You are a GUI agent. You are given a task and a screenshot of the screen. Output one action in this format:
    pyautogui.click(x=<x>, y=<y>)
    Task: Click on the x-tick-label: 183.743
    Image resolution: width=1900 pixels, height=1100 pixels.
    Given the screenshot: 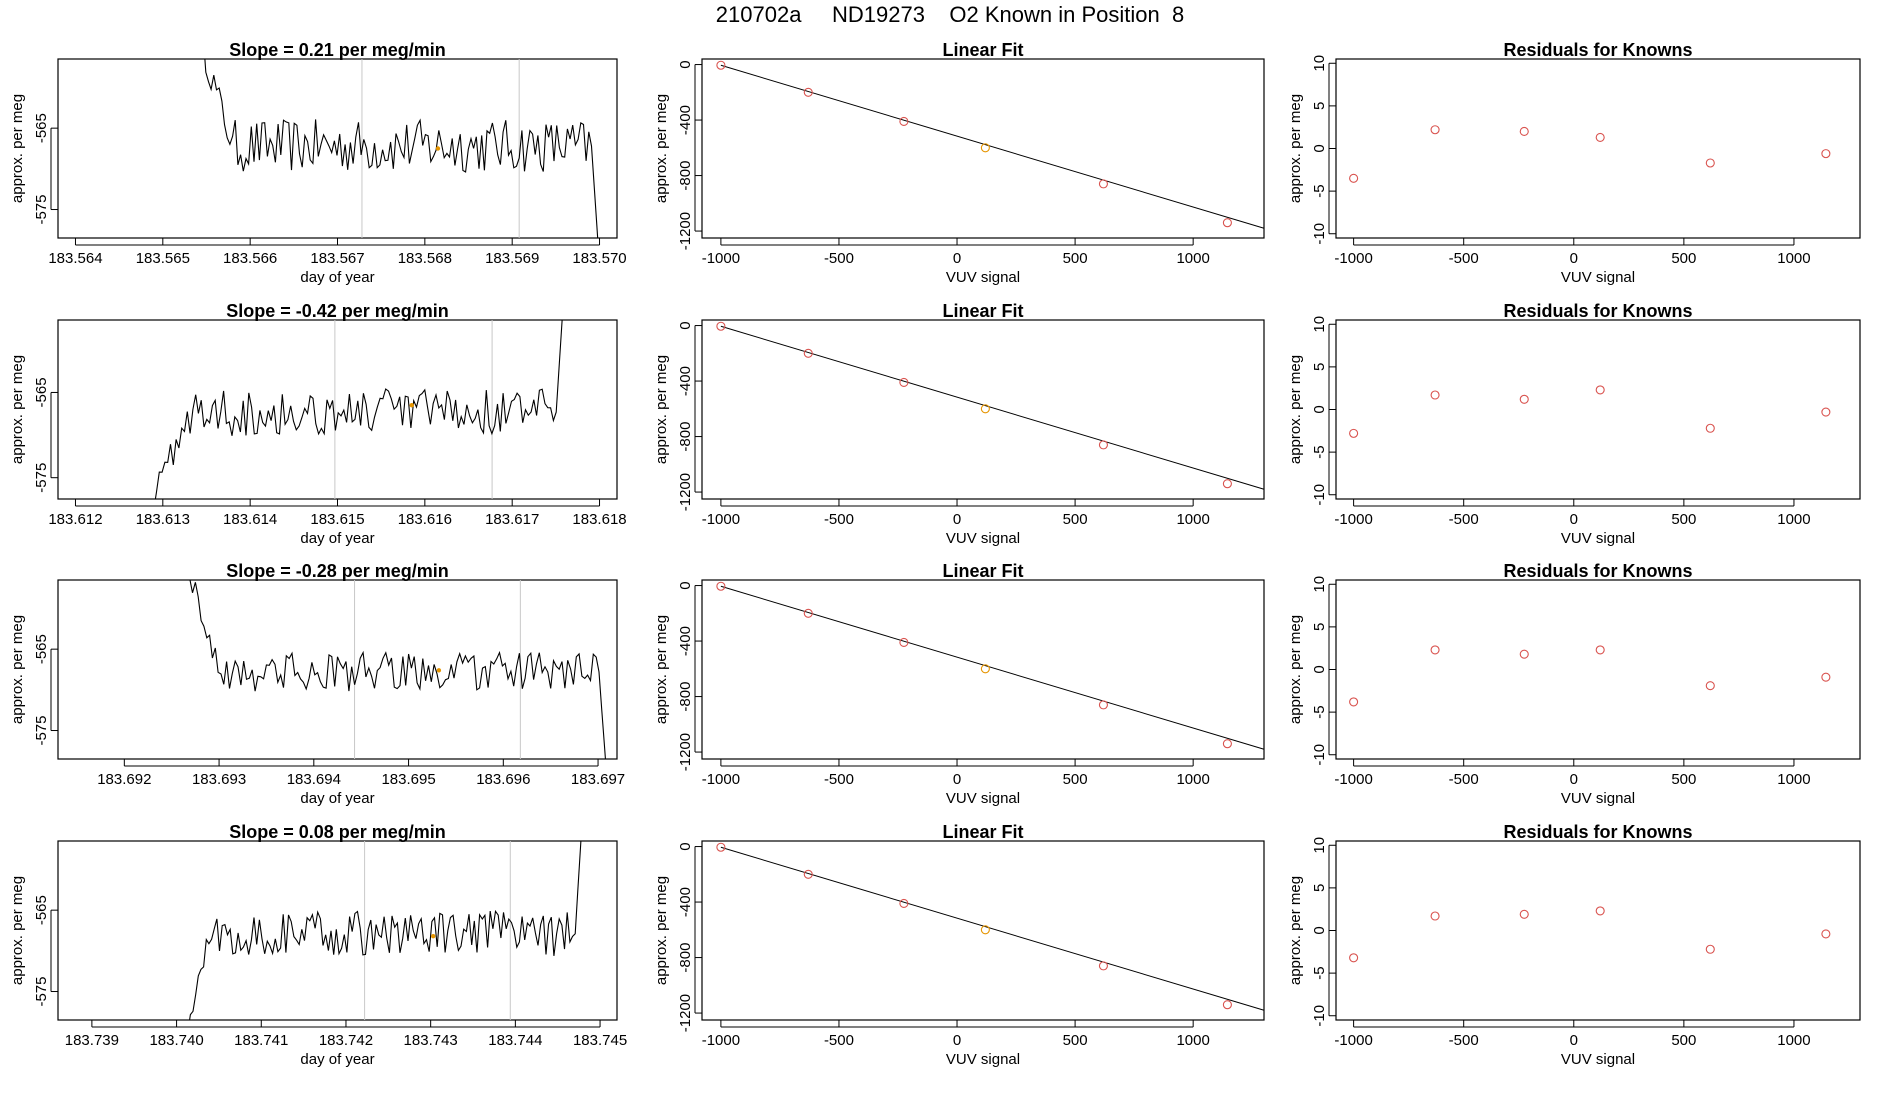 What is the action you would take?
    pyautogui.click(x=431, y=1040)
    